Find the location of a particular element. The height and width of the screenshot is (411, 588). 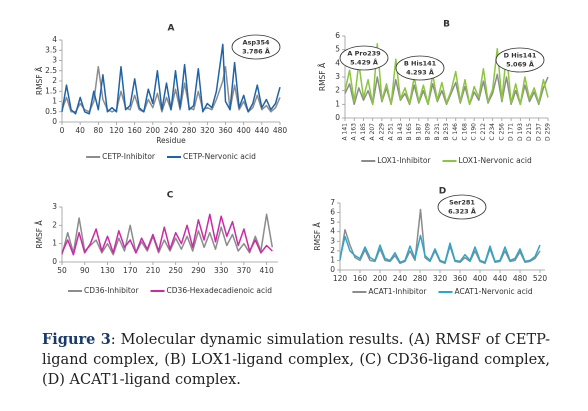

annotation-label: A Pro239 is located at coordinates (364, 54).